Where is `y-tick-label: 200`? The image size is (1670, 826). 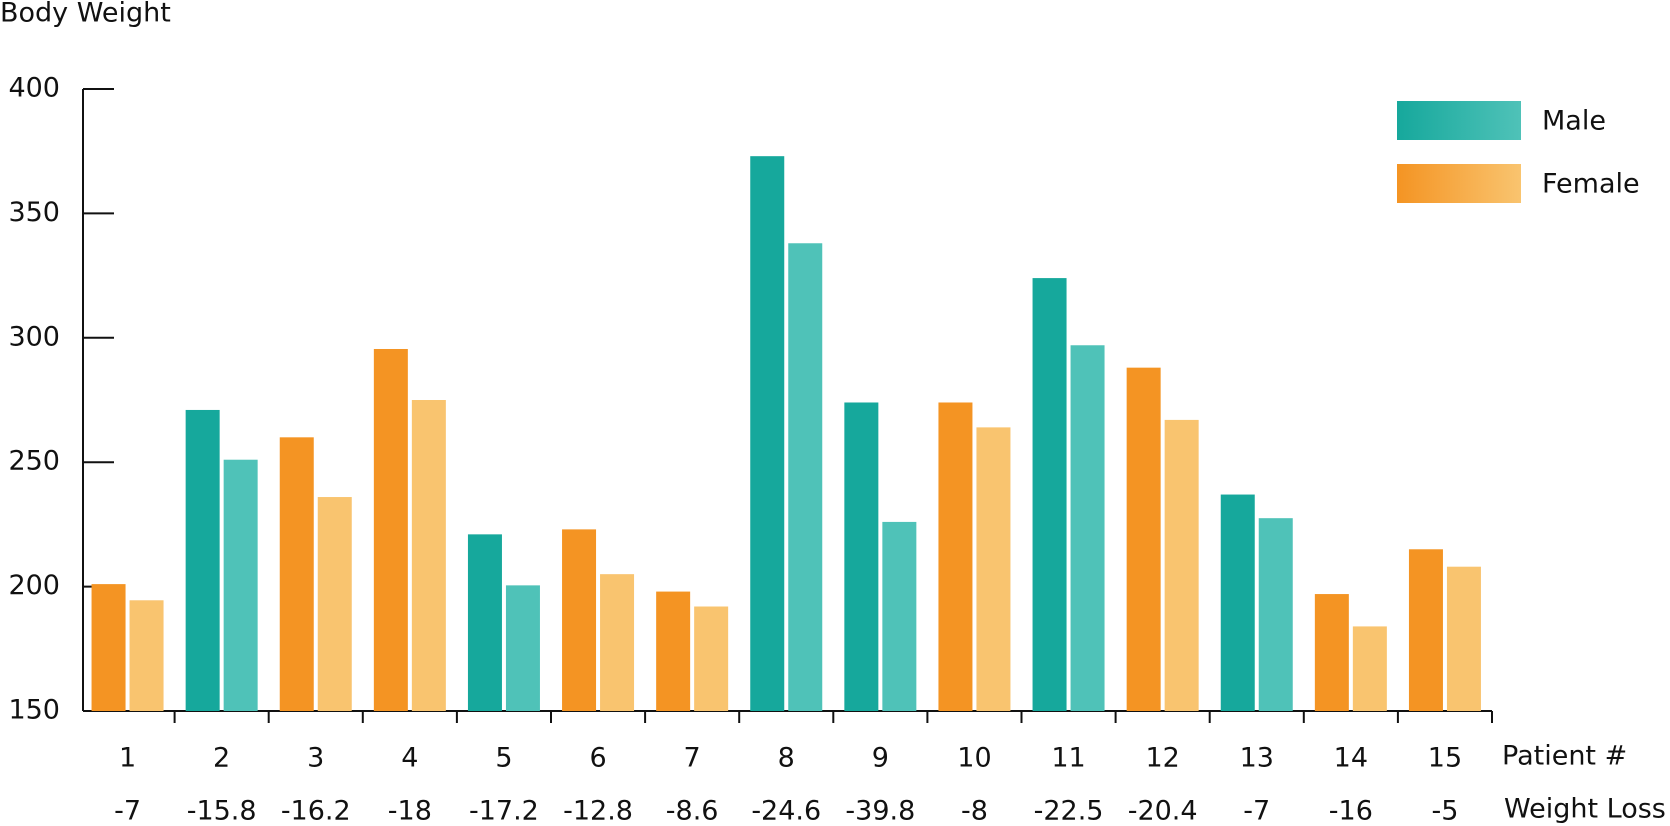
y-tick-label: 200 is located at coordinates (34, 585).